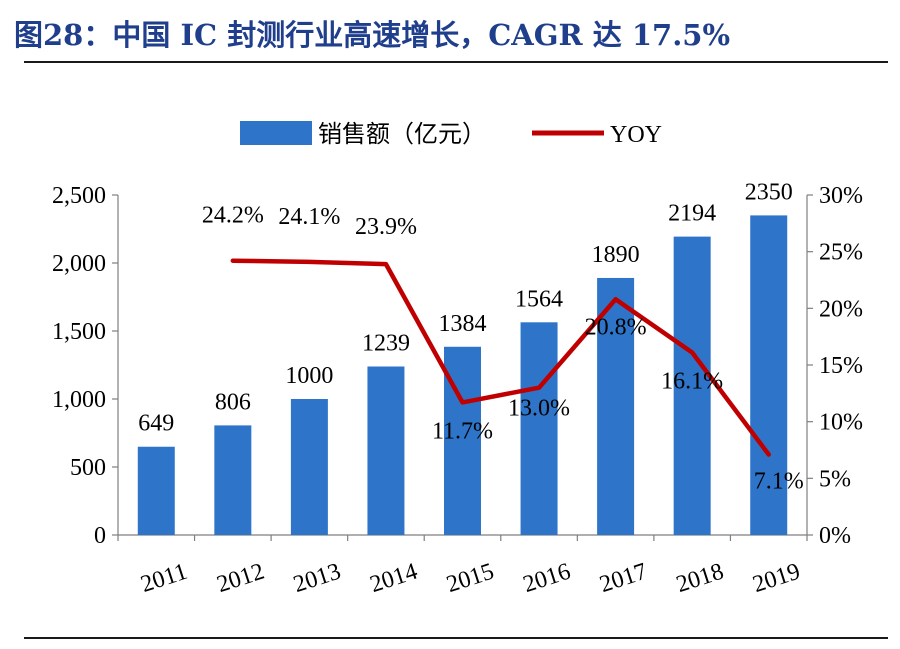  What do you see at coordinates (692, 382) in the screenshot?
I see `yoy-label-2018: 16.1%` at bounding box center [692, 382].